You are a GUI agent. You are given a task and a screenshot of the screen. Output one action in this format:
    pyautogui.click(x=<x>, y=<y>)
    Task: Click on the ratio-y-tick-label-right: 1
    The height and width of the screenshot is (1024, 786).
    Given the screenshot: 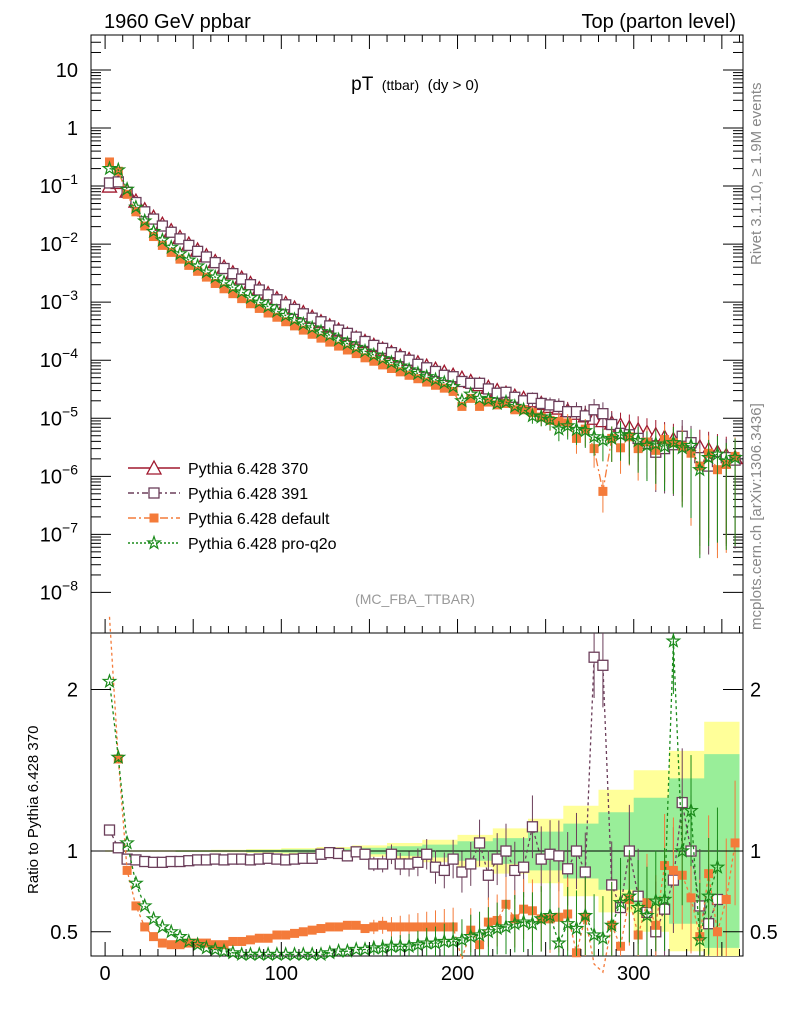 What is the action you would take?
    pyautogui.click(x=755, y=852)
    